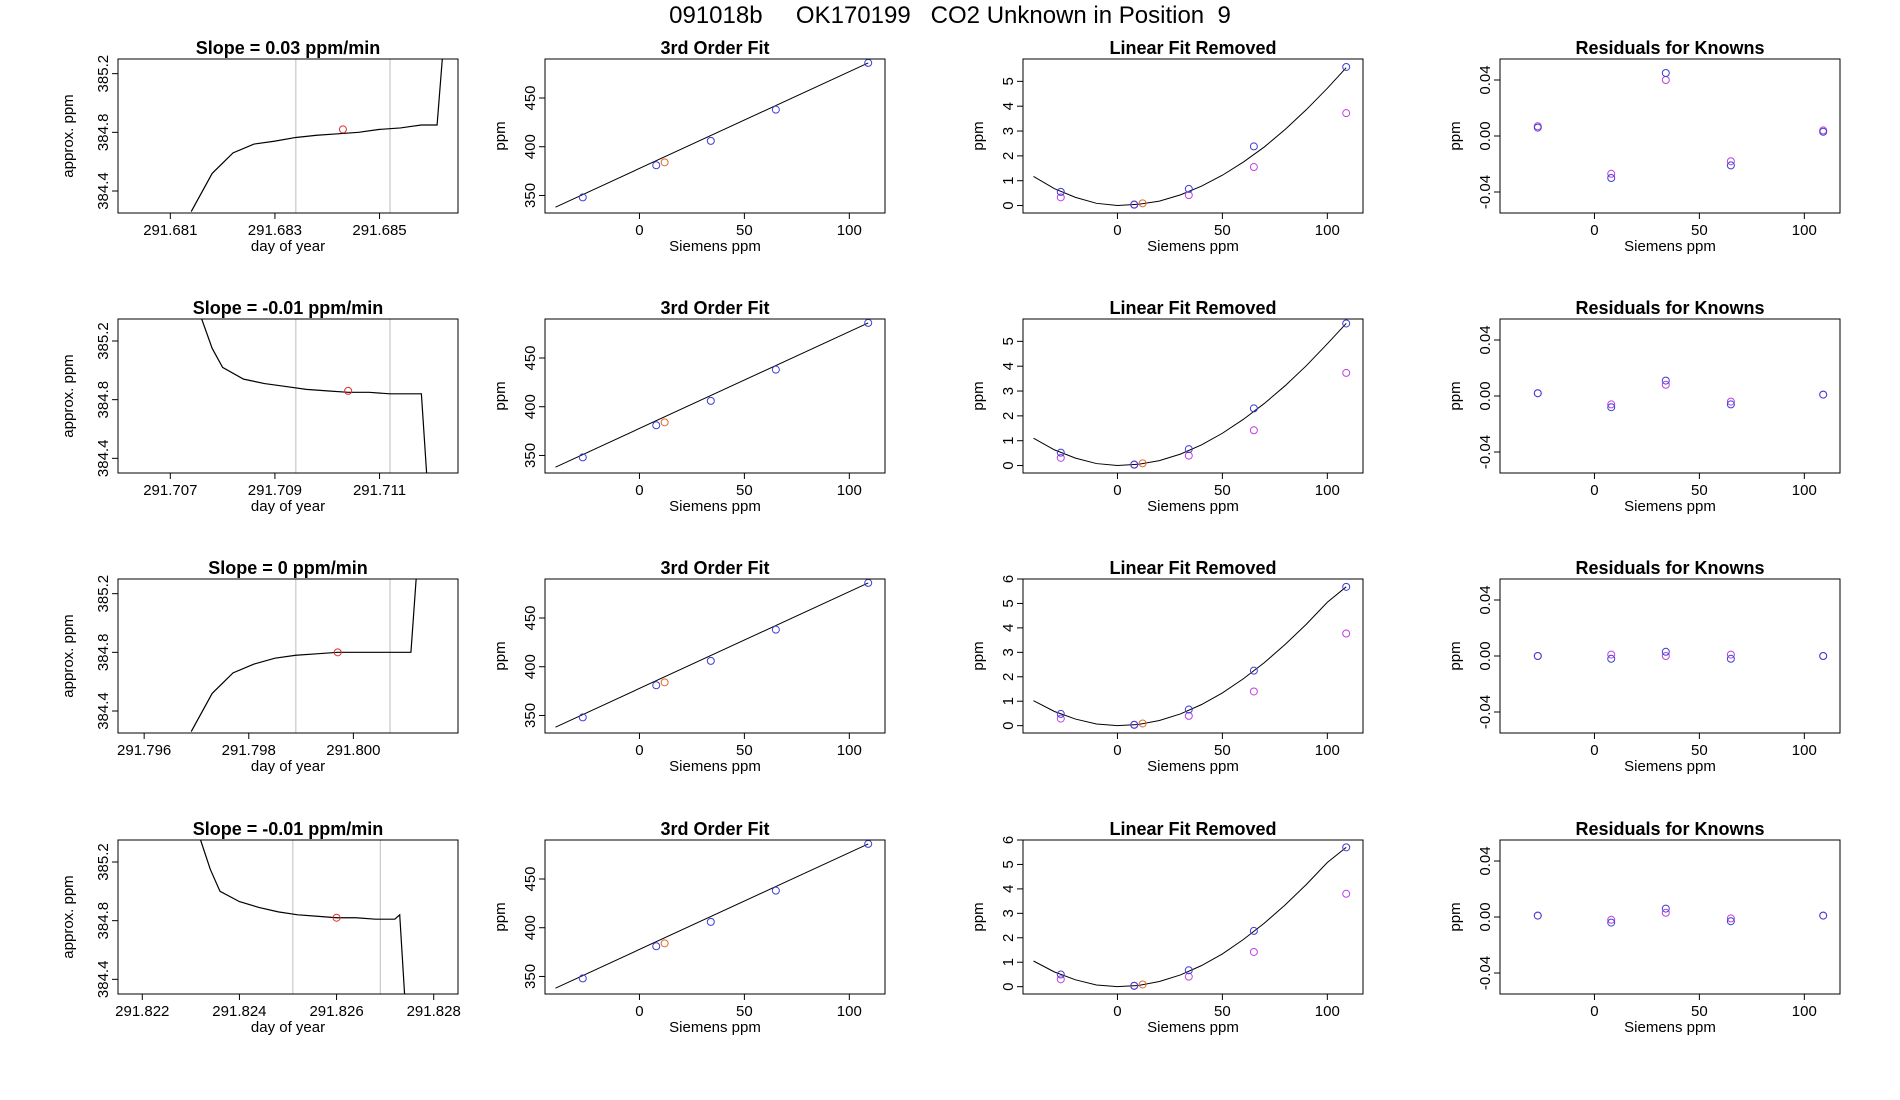 The image size is (1900, 1100). I want to click on mean-point, so click(342, 129).